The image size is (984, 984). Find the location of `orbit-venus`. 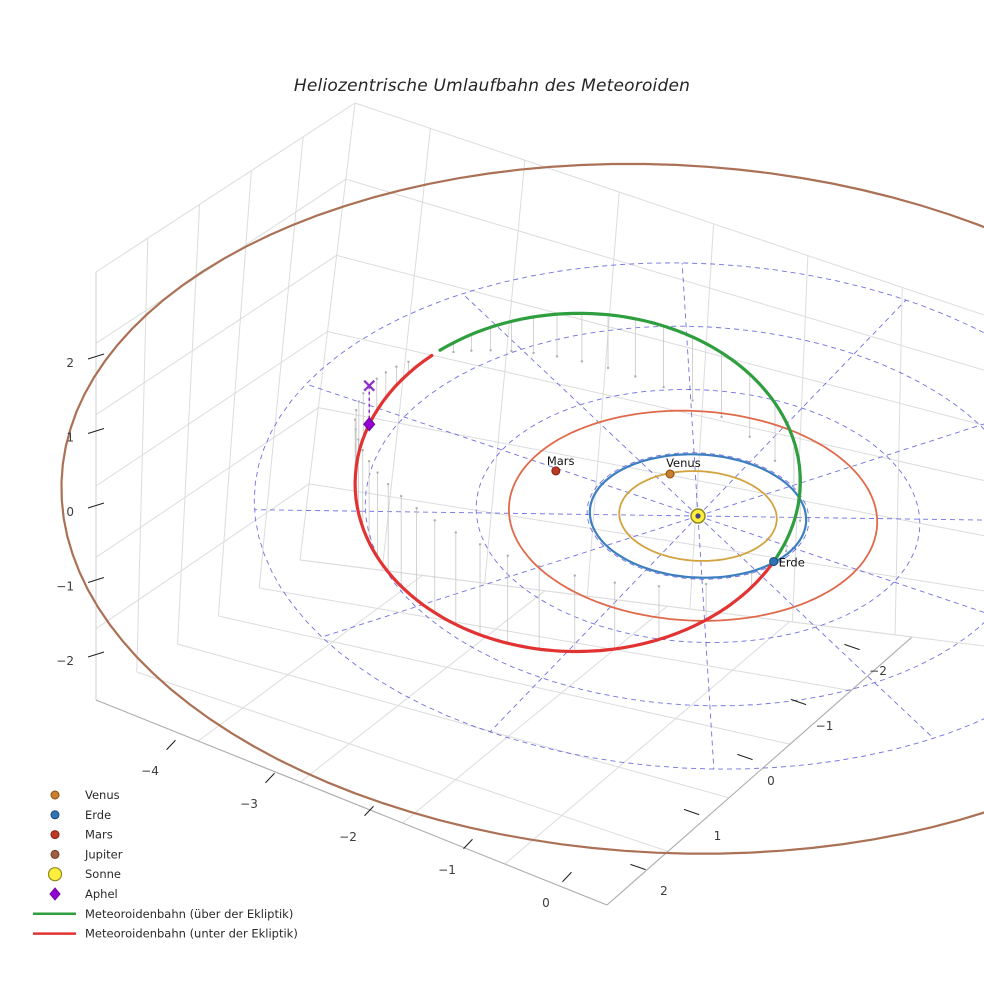

orbit-venus is located at coordinates (698, 516).